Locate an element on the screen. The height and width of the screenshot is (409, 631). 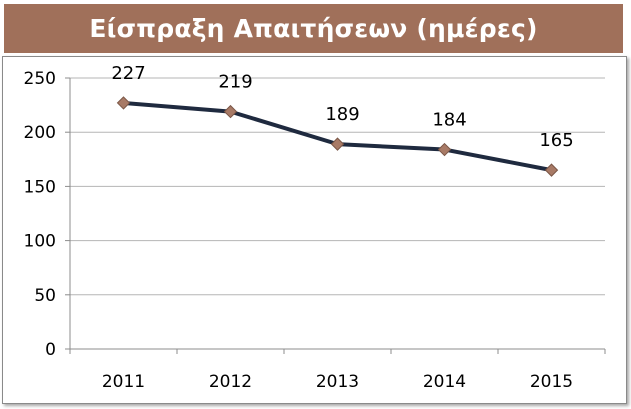
y-tick-label: 100 is located at coordinates (40, 242).